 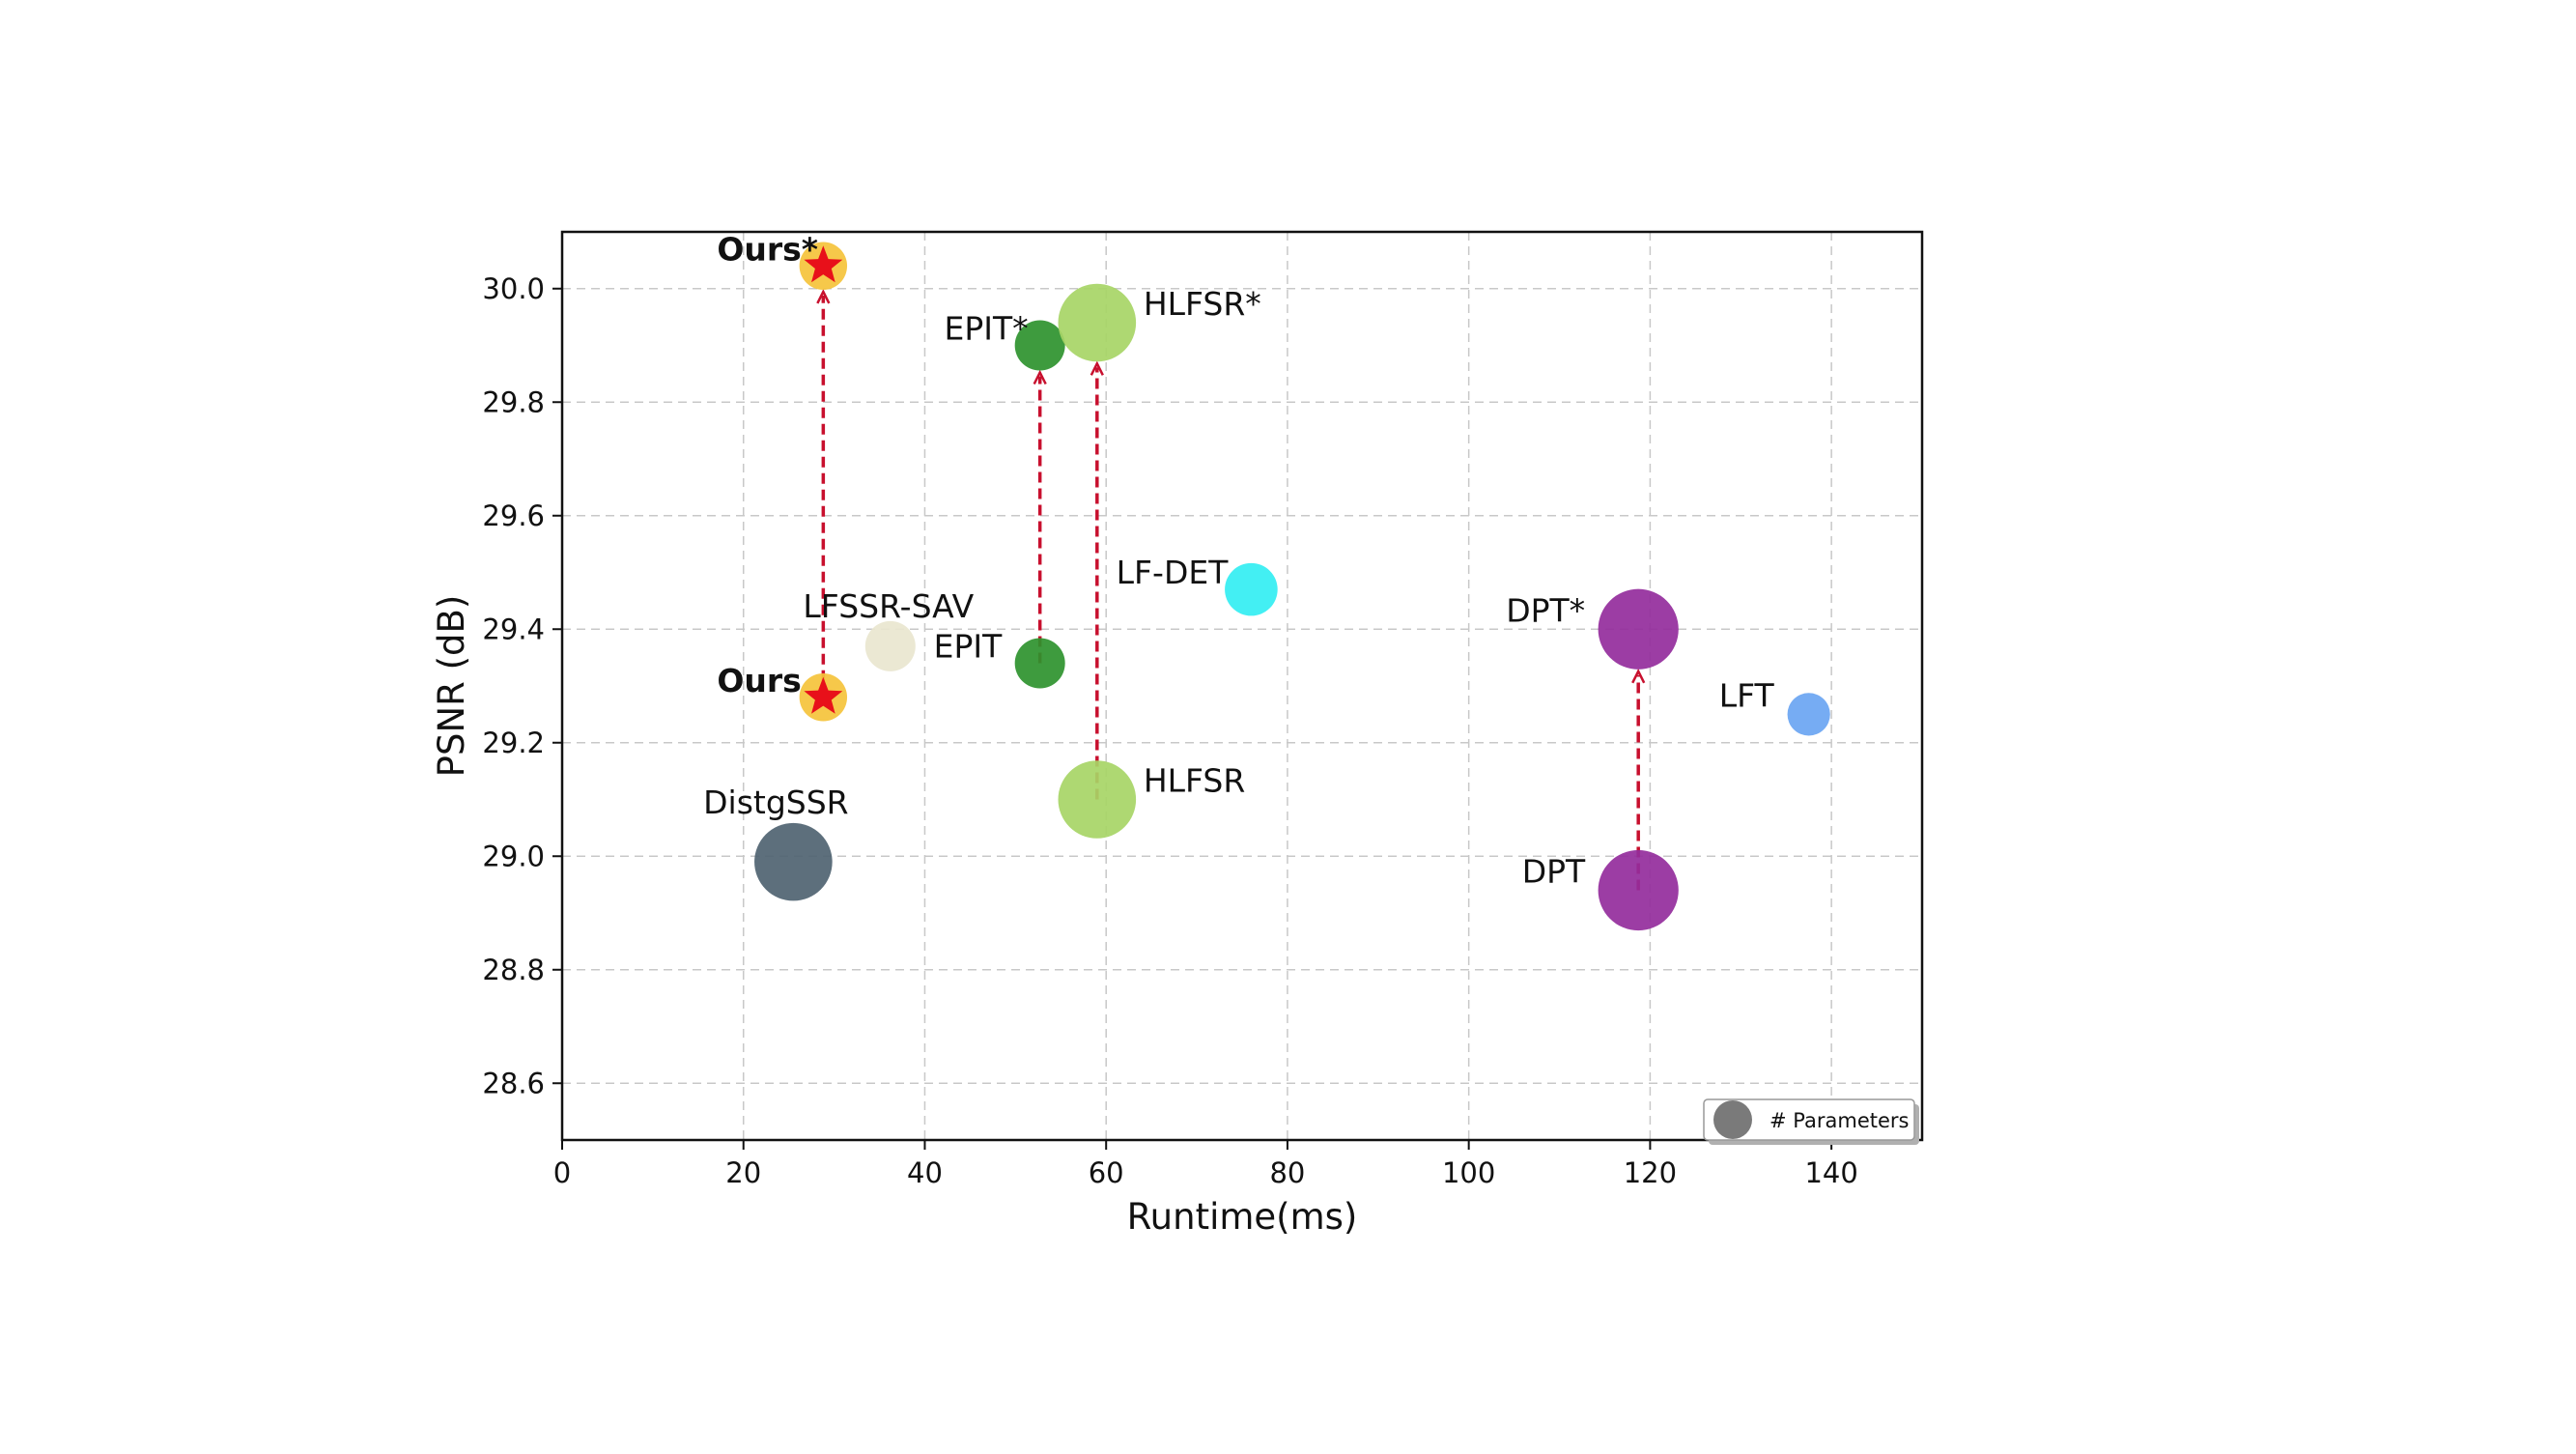 What do you see at coordinates (1251, 589) in the screenshot?
I see `point-lf-det` at bounding box center [1251, 589].